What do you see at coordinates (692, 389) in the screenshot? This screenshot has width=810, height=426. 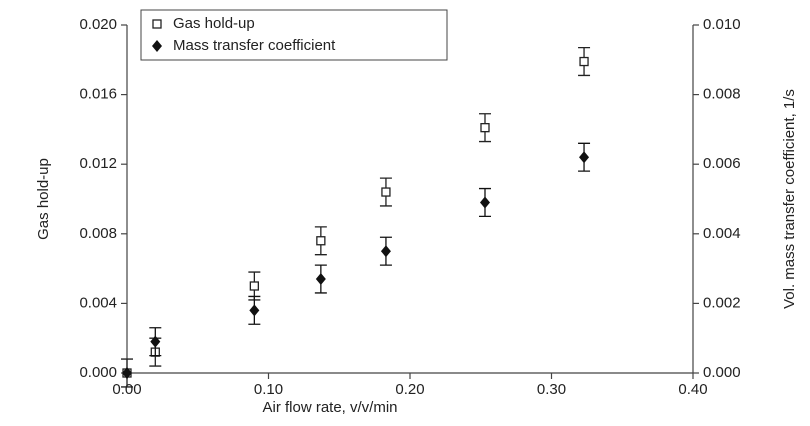 I see `x-tick-label: 0.40` at bounding box center [692, 389].